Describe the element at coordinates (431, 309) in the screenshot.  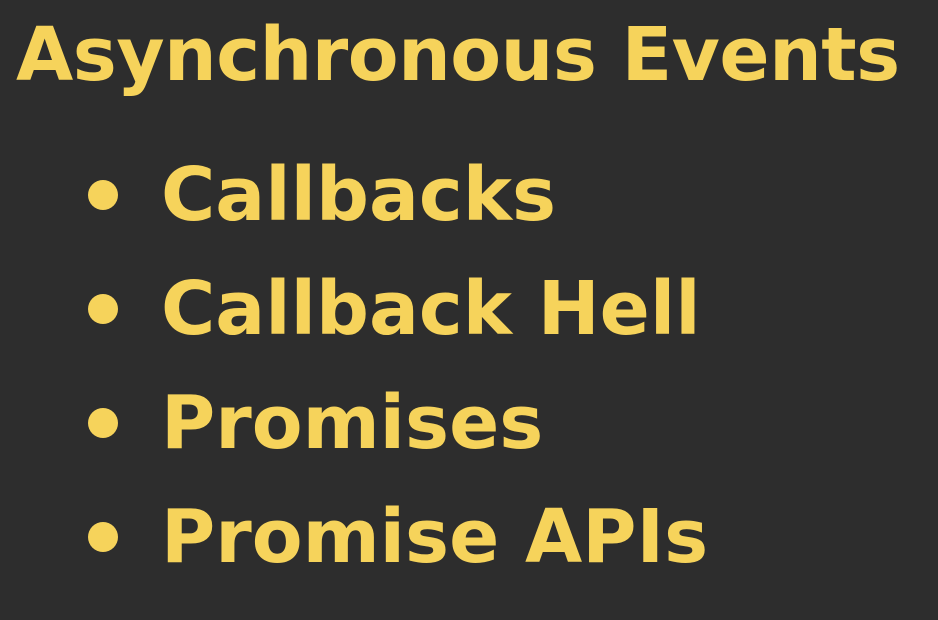
I see `list-item-label: Callback Hell` at that location.